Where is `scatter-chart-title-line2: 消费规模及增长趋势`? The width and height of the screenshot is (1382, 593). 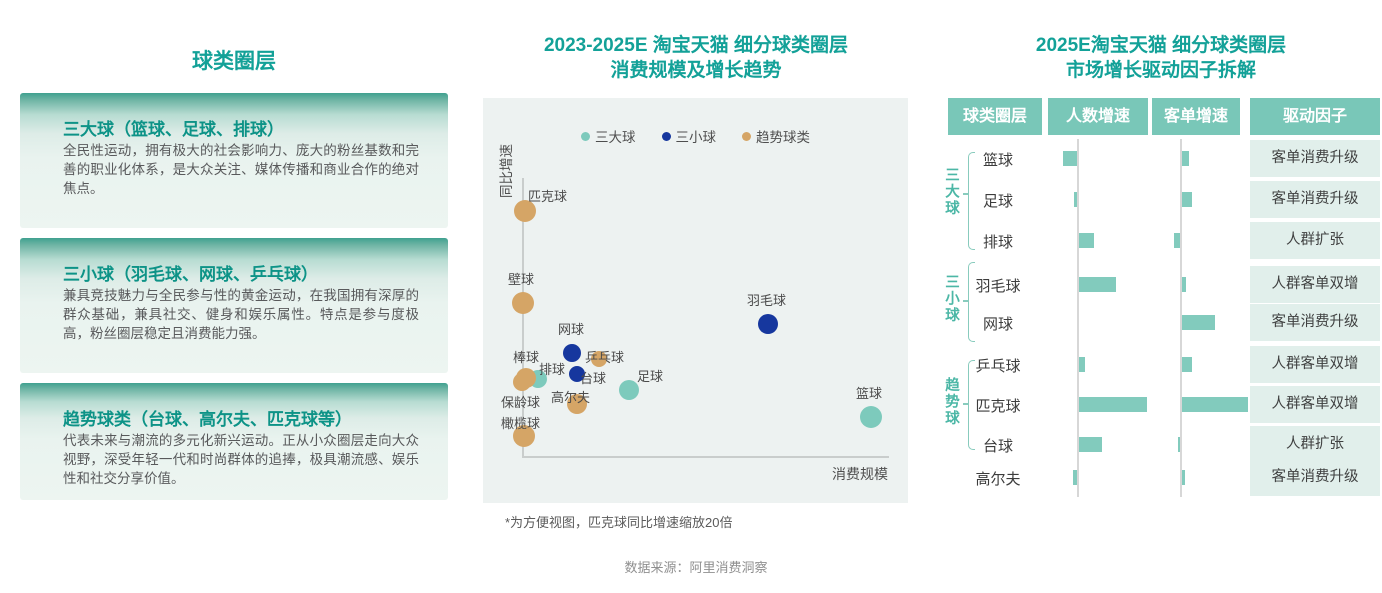
scatter-chart-title-line2: 消费规模及增长趋势 is located at coordinates (696, 70).